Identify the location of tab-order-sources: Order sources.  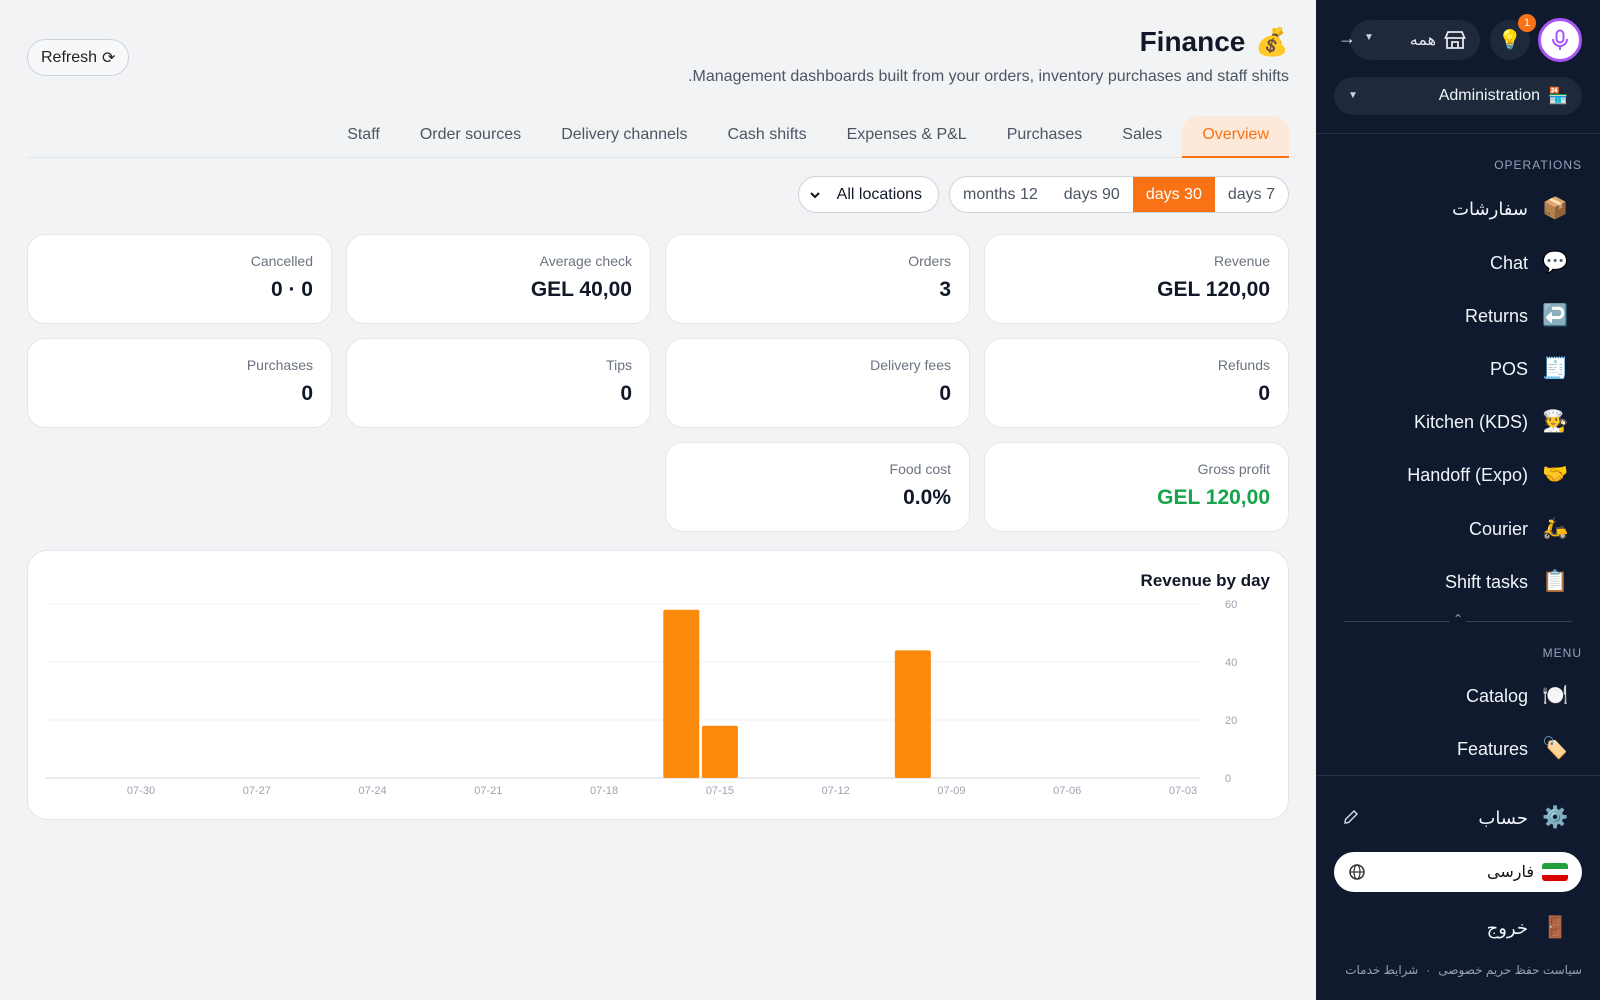
(470, 134).